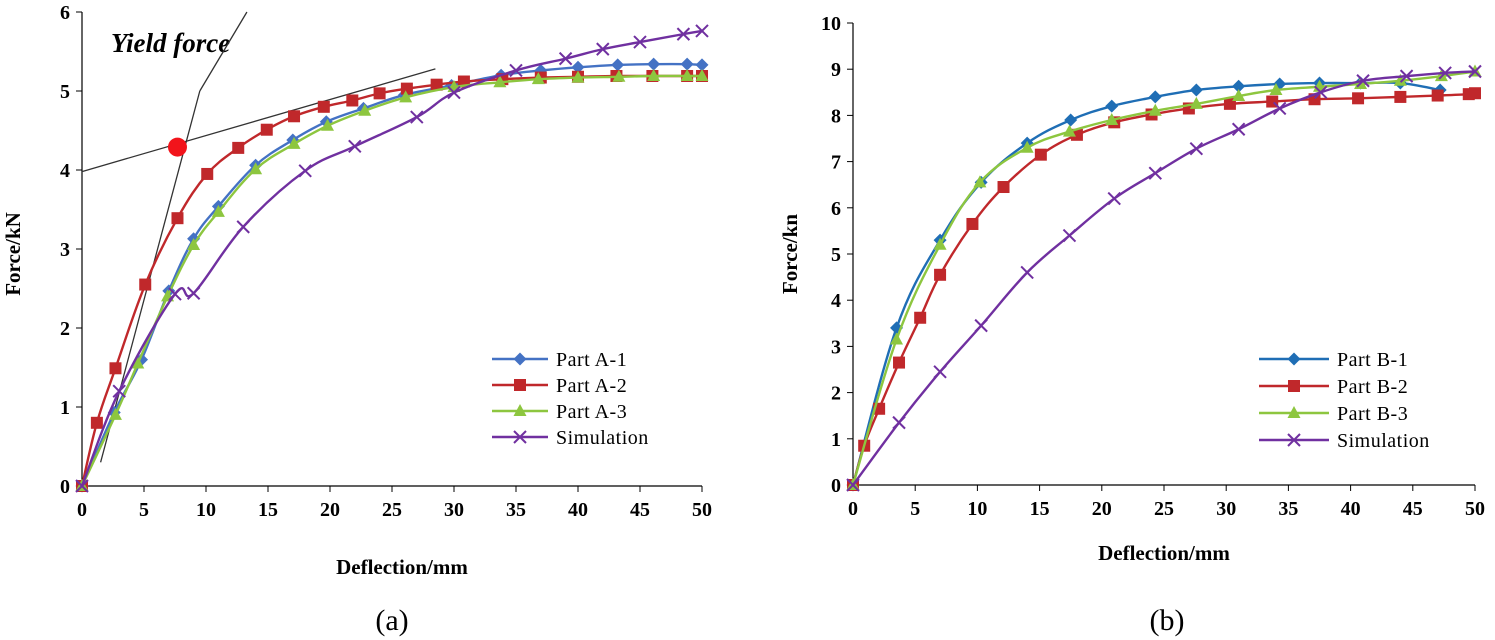 This screenshot has width=1495, height=640. Describe the element at coordinates (65, 250) in the screenshot. I see `y-tick-label: 3` at that location.